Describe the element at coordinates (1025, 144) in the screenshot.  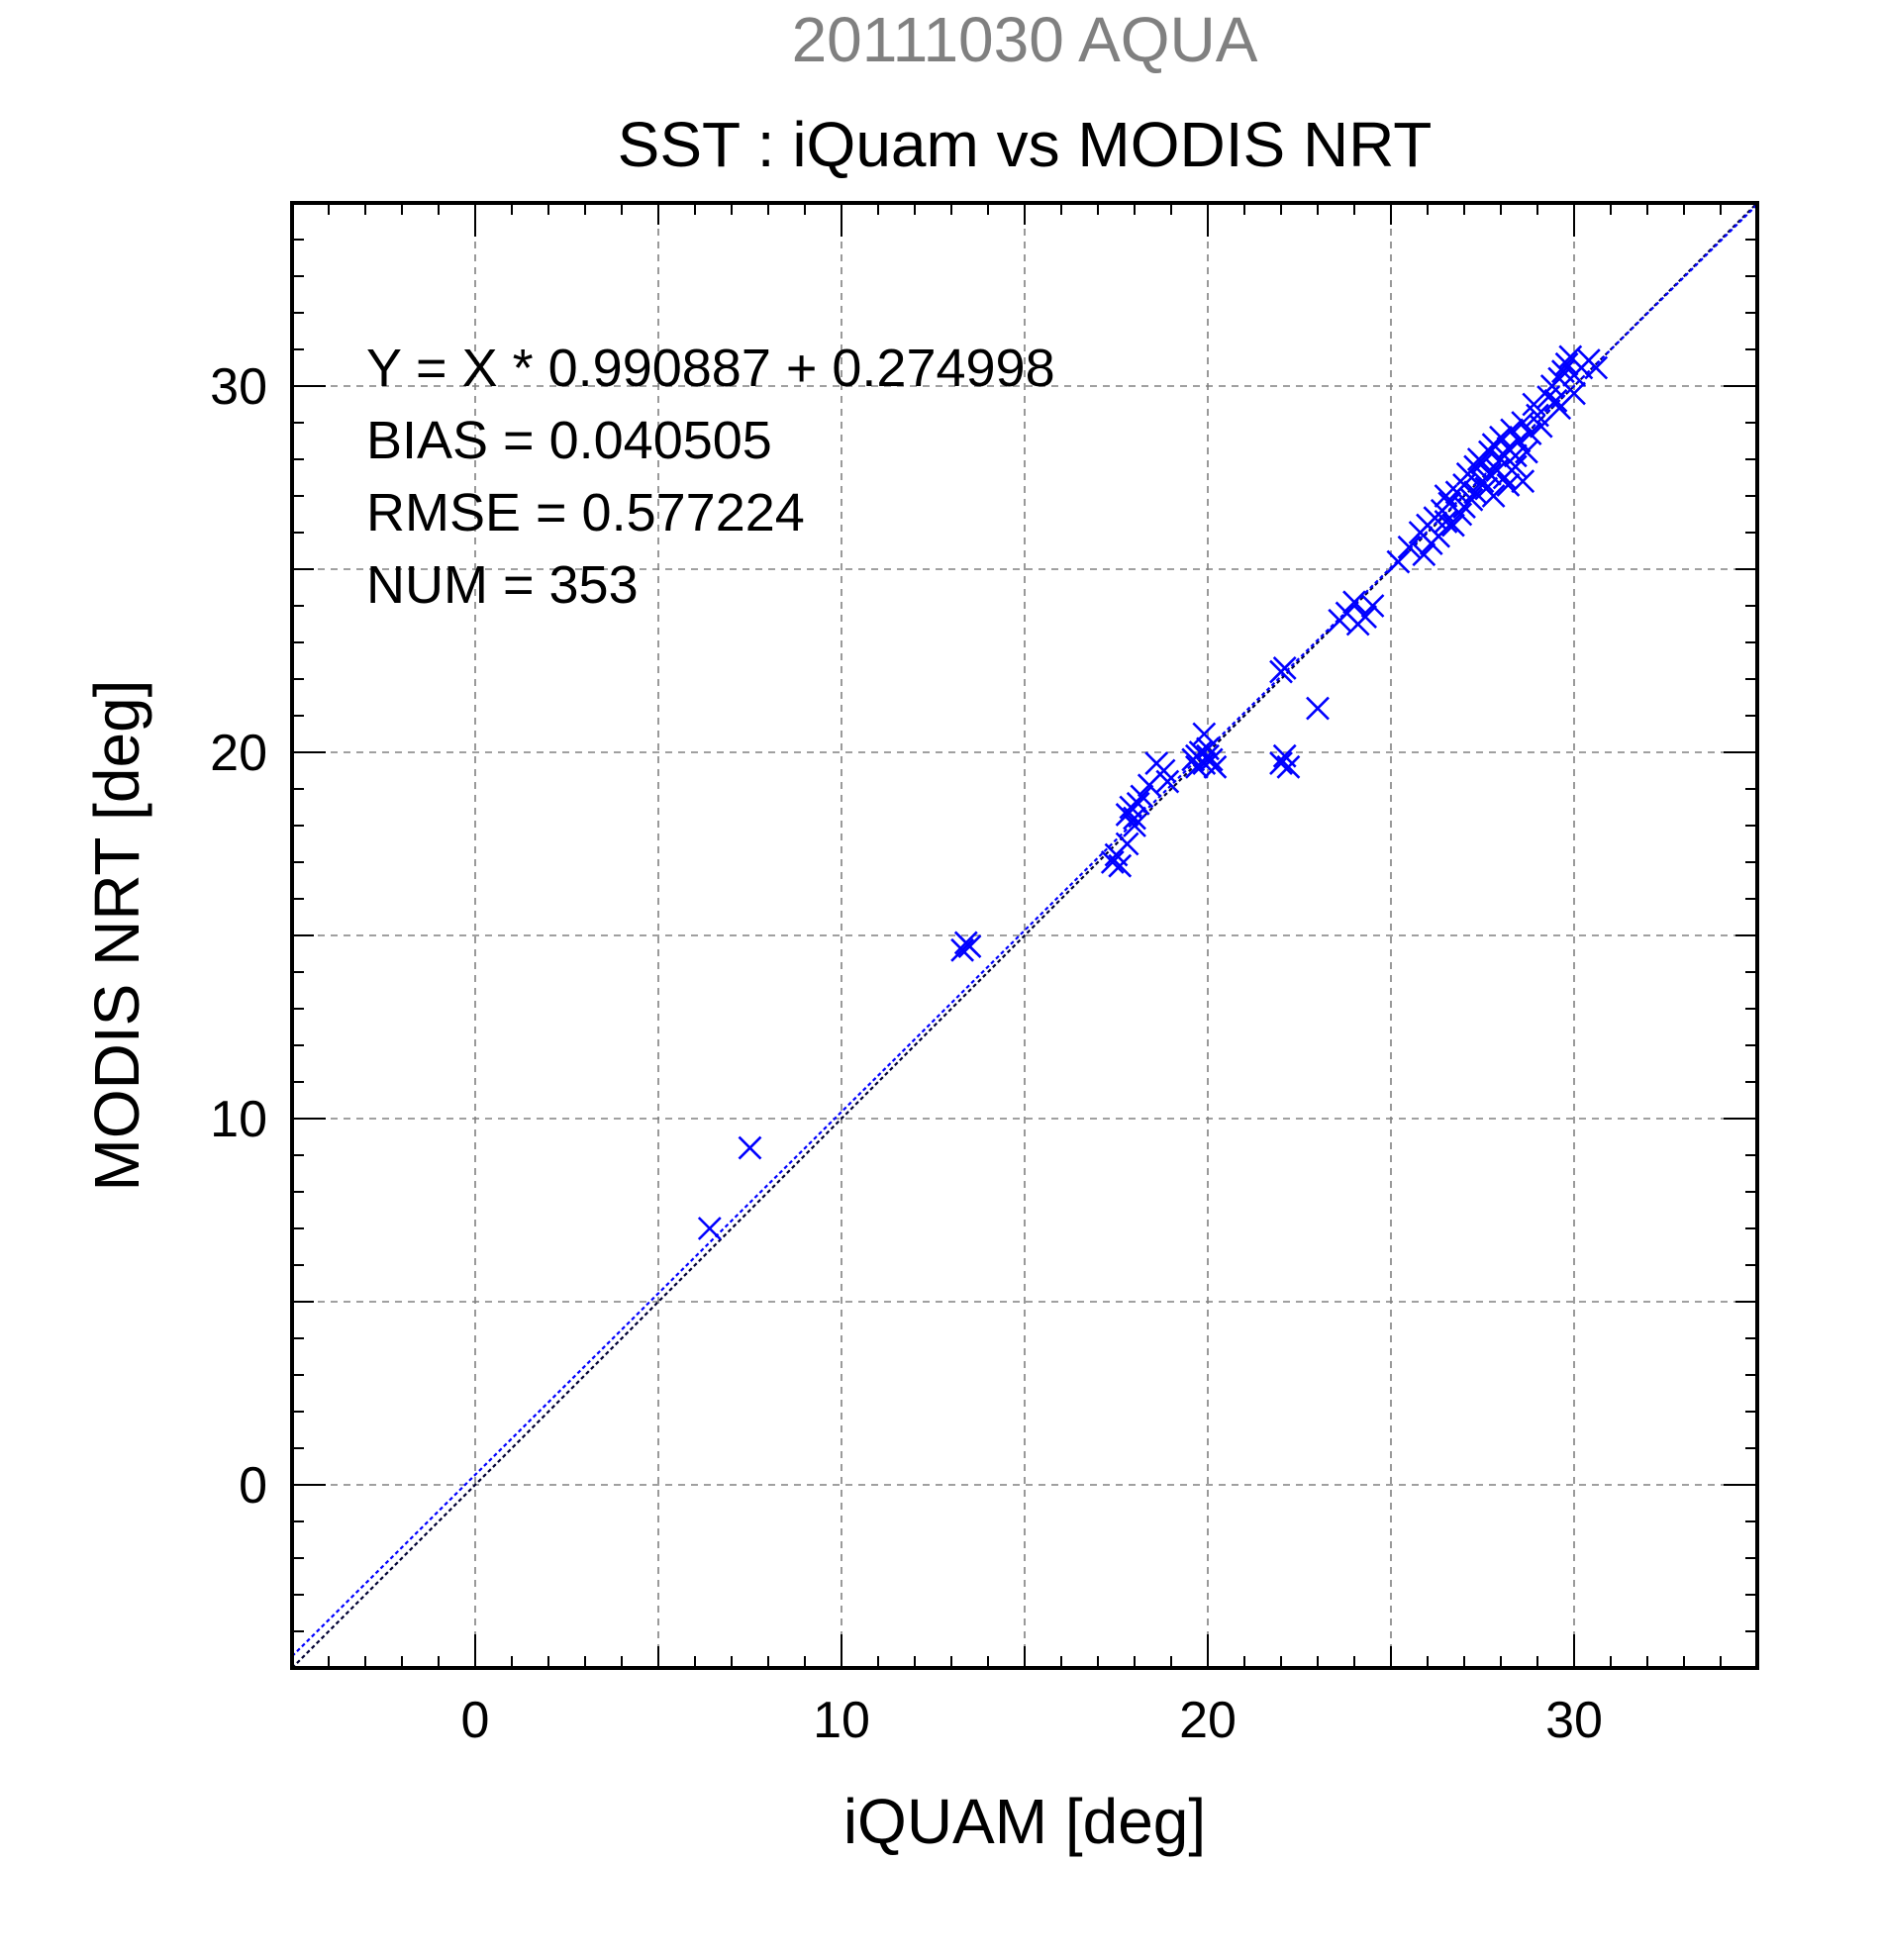
I see `chart-title: SST : iQuam vs MODIS NRT` at that location.